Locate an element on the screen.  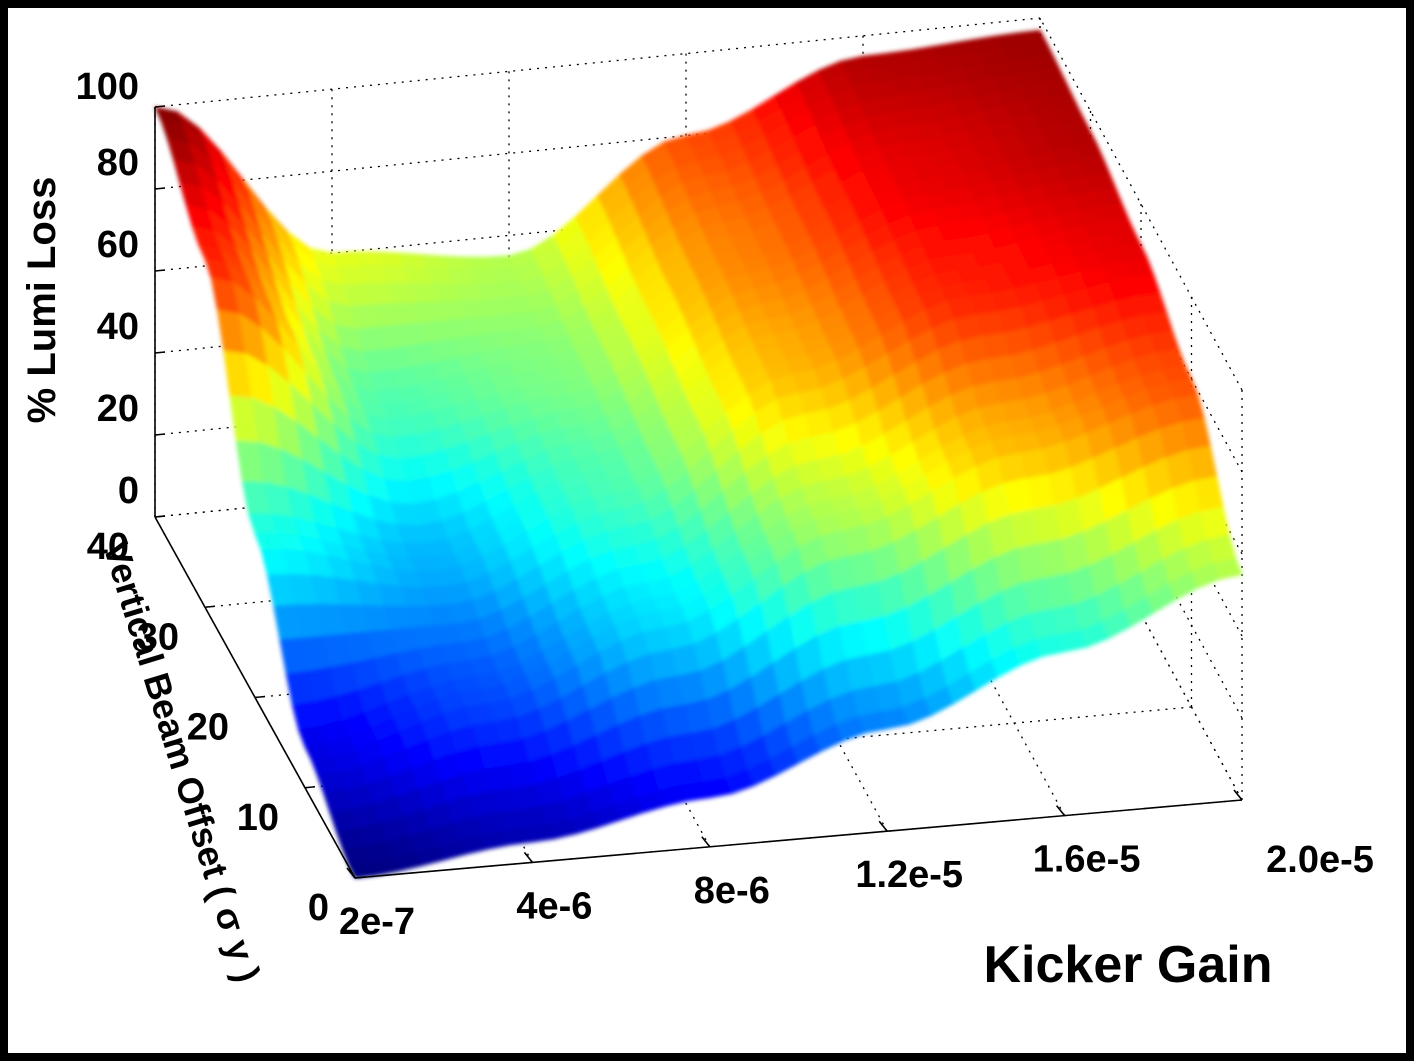
y-tick-label: 20 is located at coordinates (208, 728).